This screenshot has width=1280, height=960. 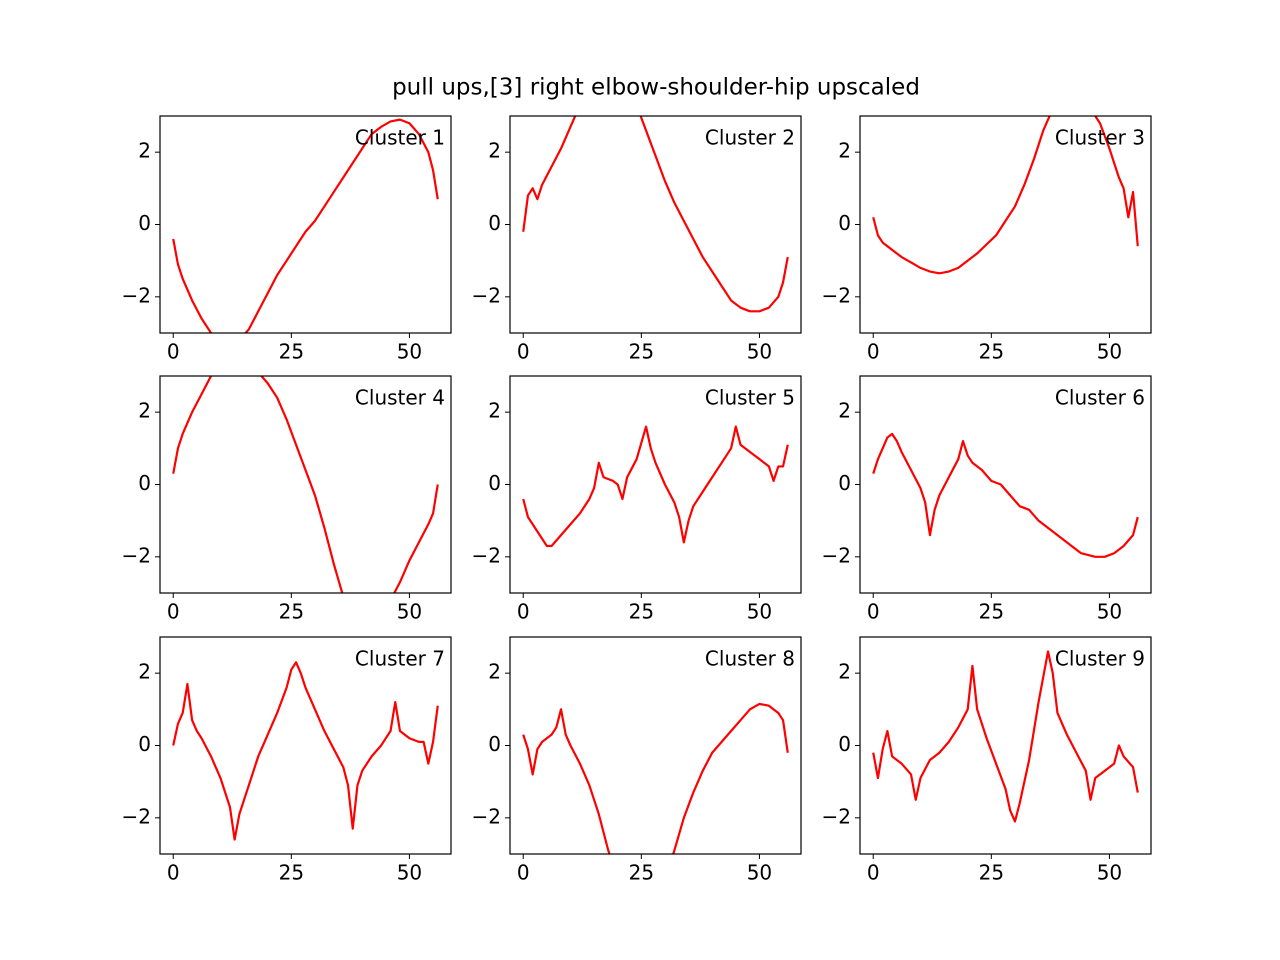 What do you see at coordinates (400, 138) in the screenshot?
I see `cluster-label: Cluster 1` at bounding box center [400, 138].